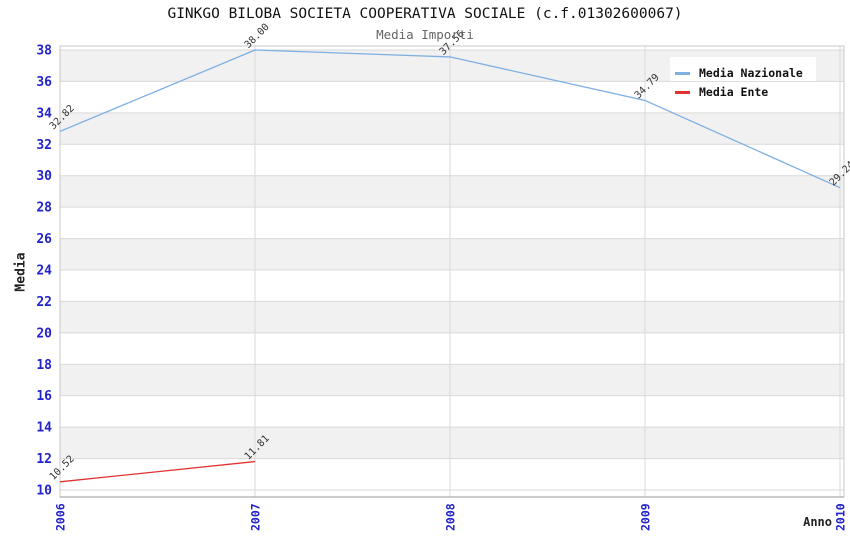 This screenshot has width=850, height=550. Describe the element at coordinates (44, 82) in the screenshot. I see `y-tick-label: 36` at that location.